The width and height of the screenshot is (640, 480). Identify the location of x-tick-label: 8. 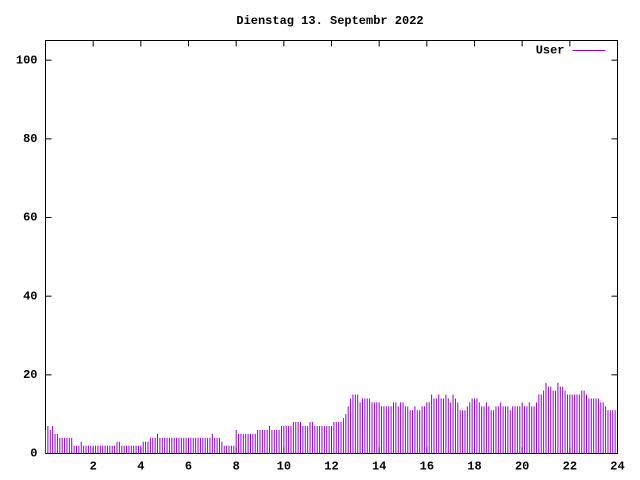
(236, 467).